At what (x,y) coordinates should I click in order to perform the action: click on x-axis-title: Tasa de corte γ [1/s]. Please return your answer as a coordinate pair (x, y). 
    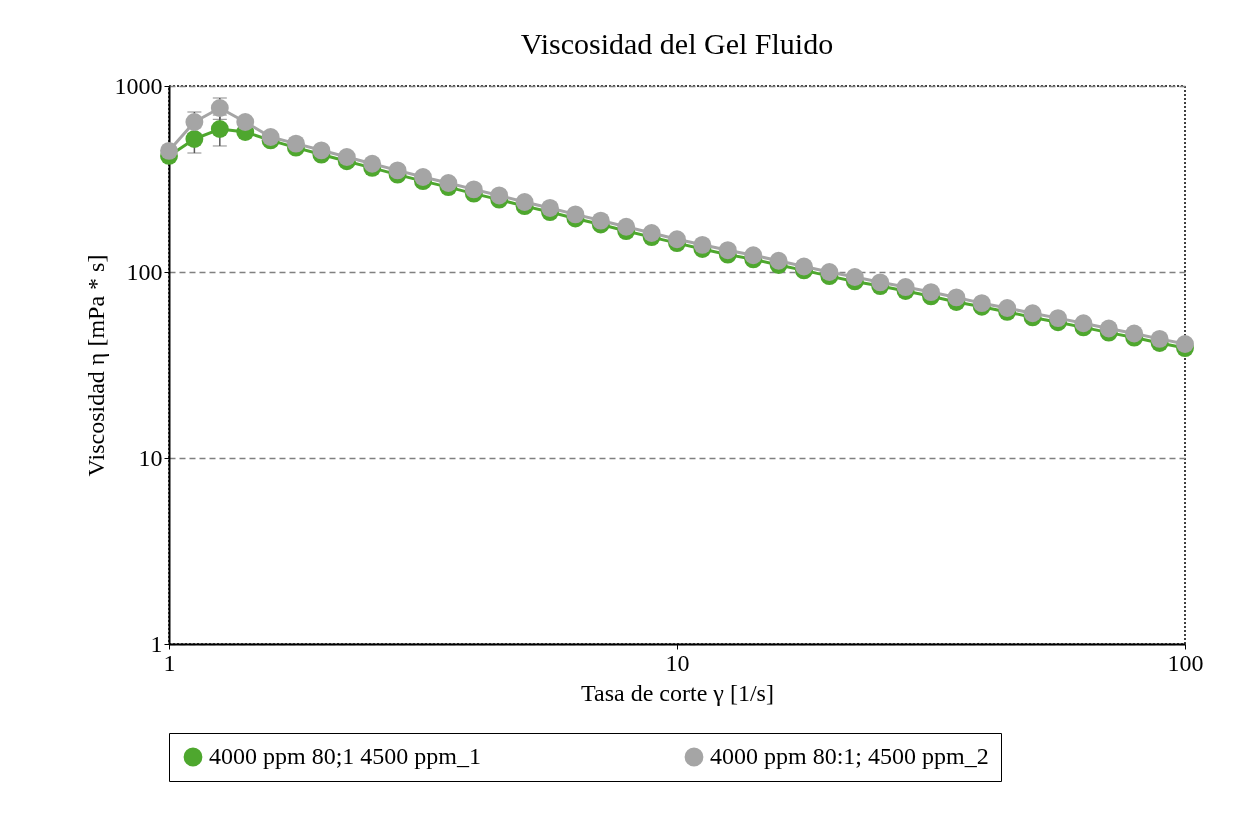
    Looking at the image, I should click on (677, 692).